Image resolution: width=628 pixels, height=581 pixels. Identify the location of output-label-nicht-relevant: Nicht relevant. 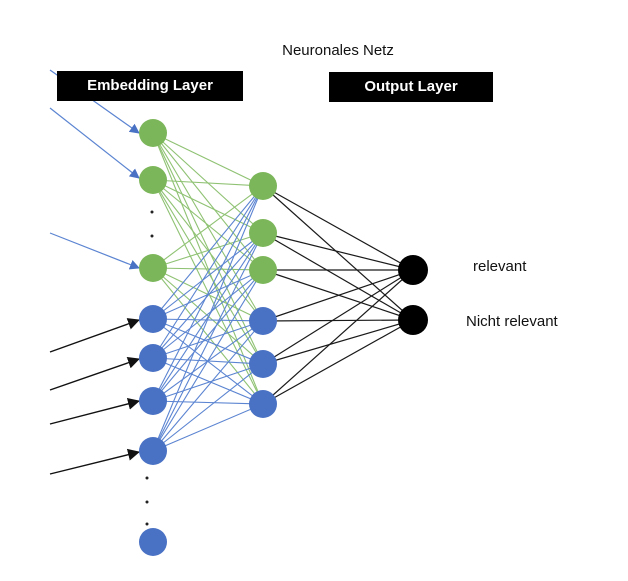
(512, 321).